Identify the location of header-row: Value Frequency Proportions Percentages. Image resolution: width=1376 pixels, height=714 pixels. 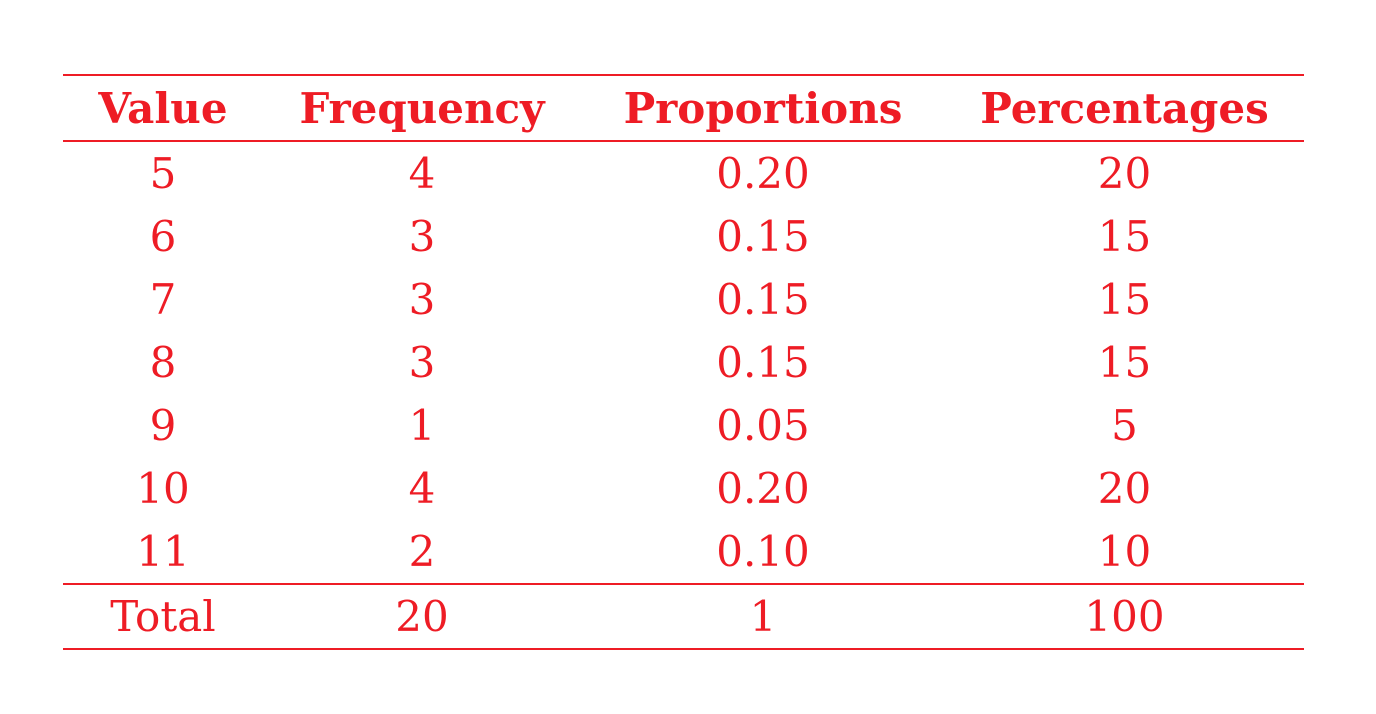
(683, 108).